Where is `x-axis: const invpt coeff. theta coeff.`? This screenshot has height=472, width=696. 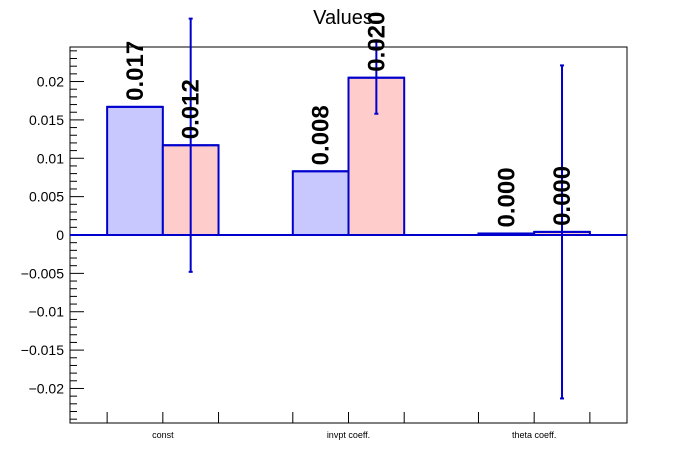
x-axis: const invpt coeff. theta coeff. is located at coordinates (348, 426).